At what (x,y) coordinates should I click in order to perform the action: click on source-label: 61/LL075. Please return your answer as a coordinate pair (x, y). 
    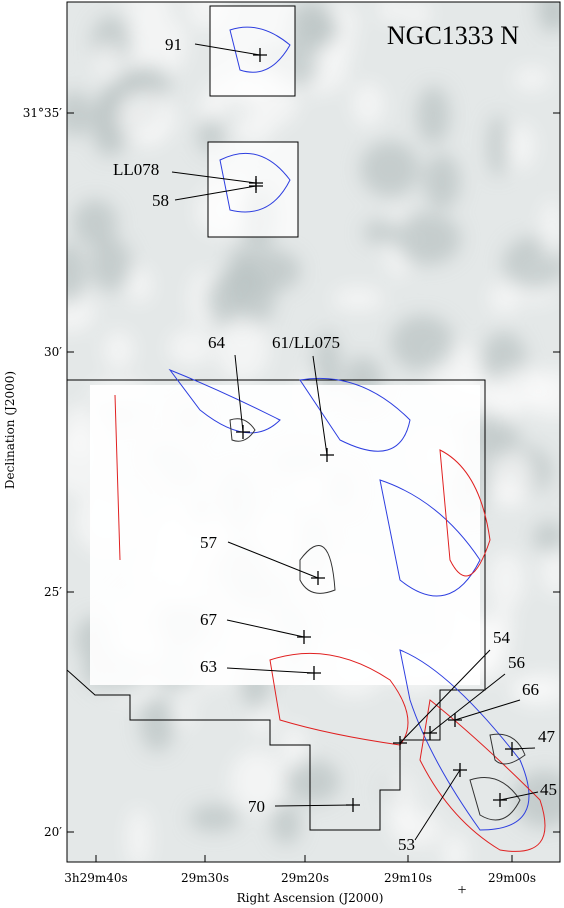
    Looking at the image, I should click on (306, 342).